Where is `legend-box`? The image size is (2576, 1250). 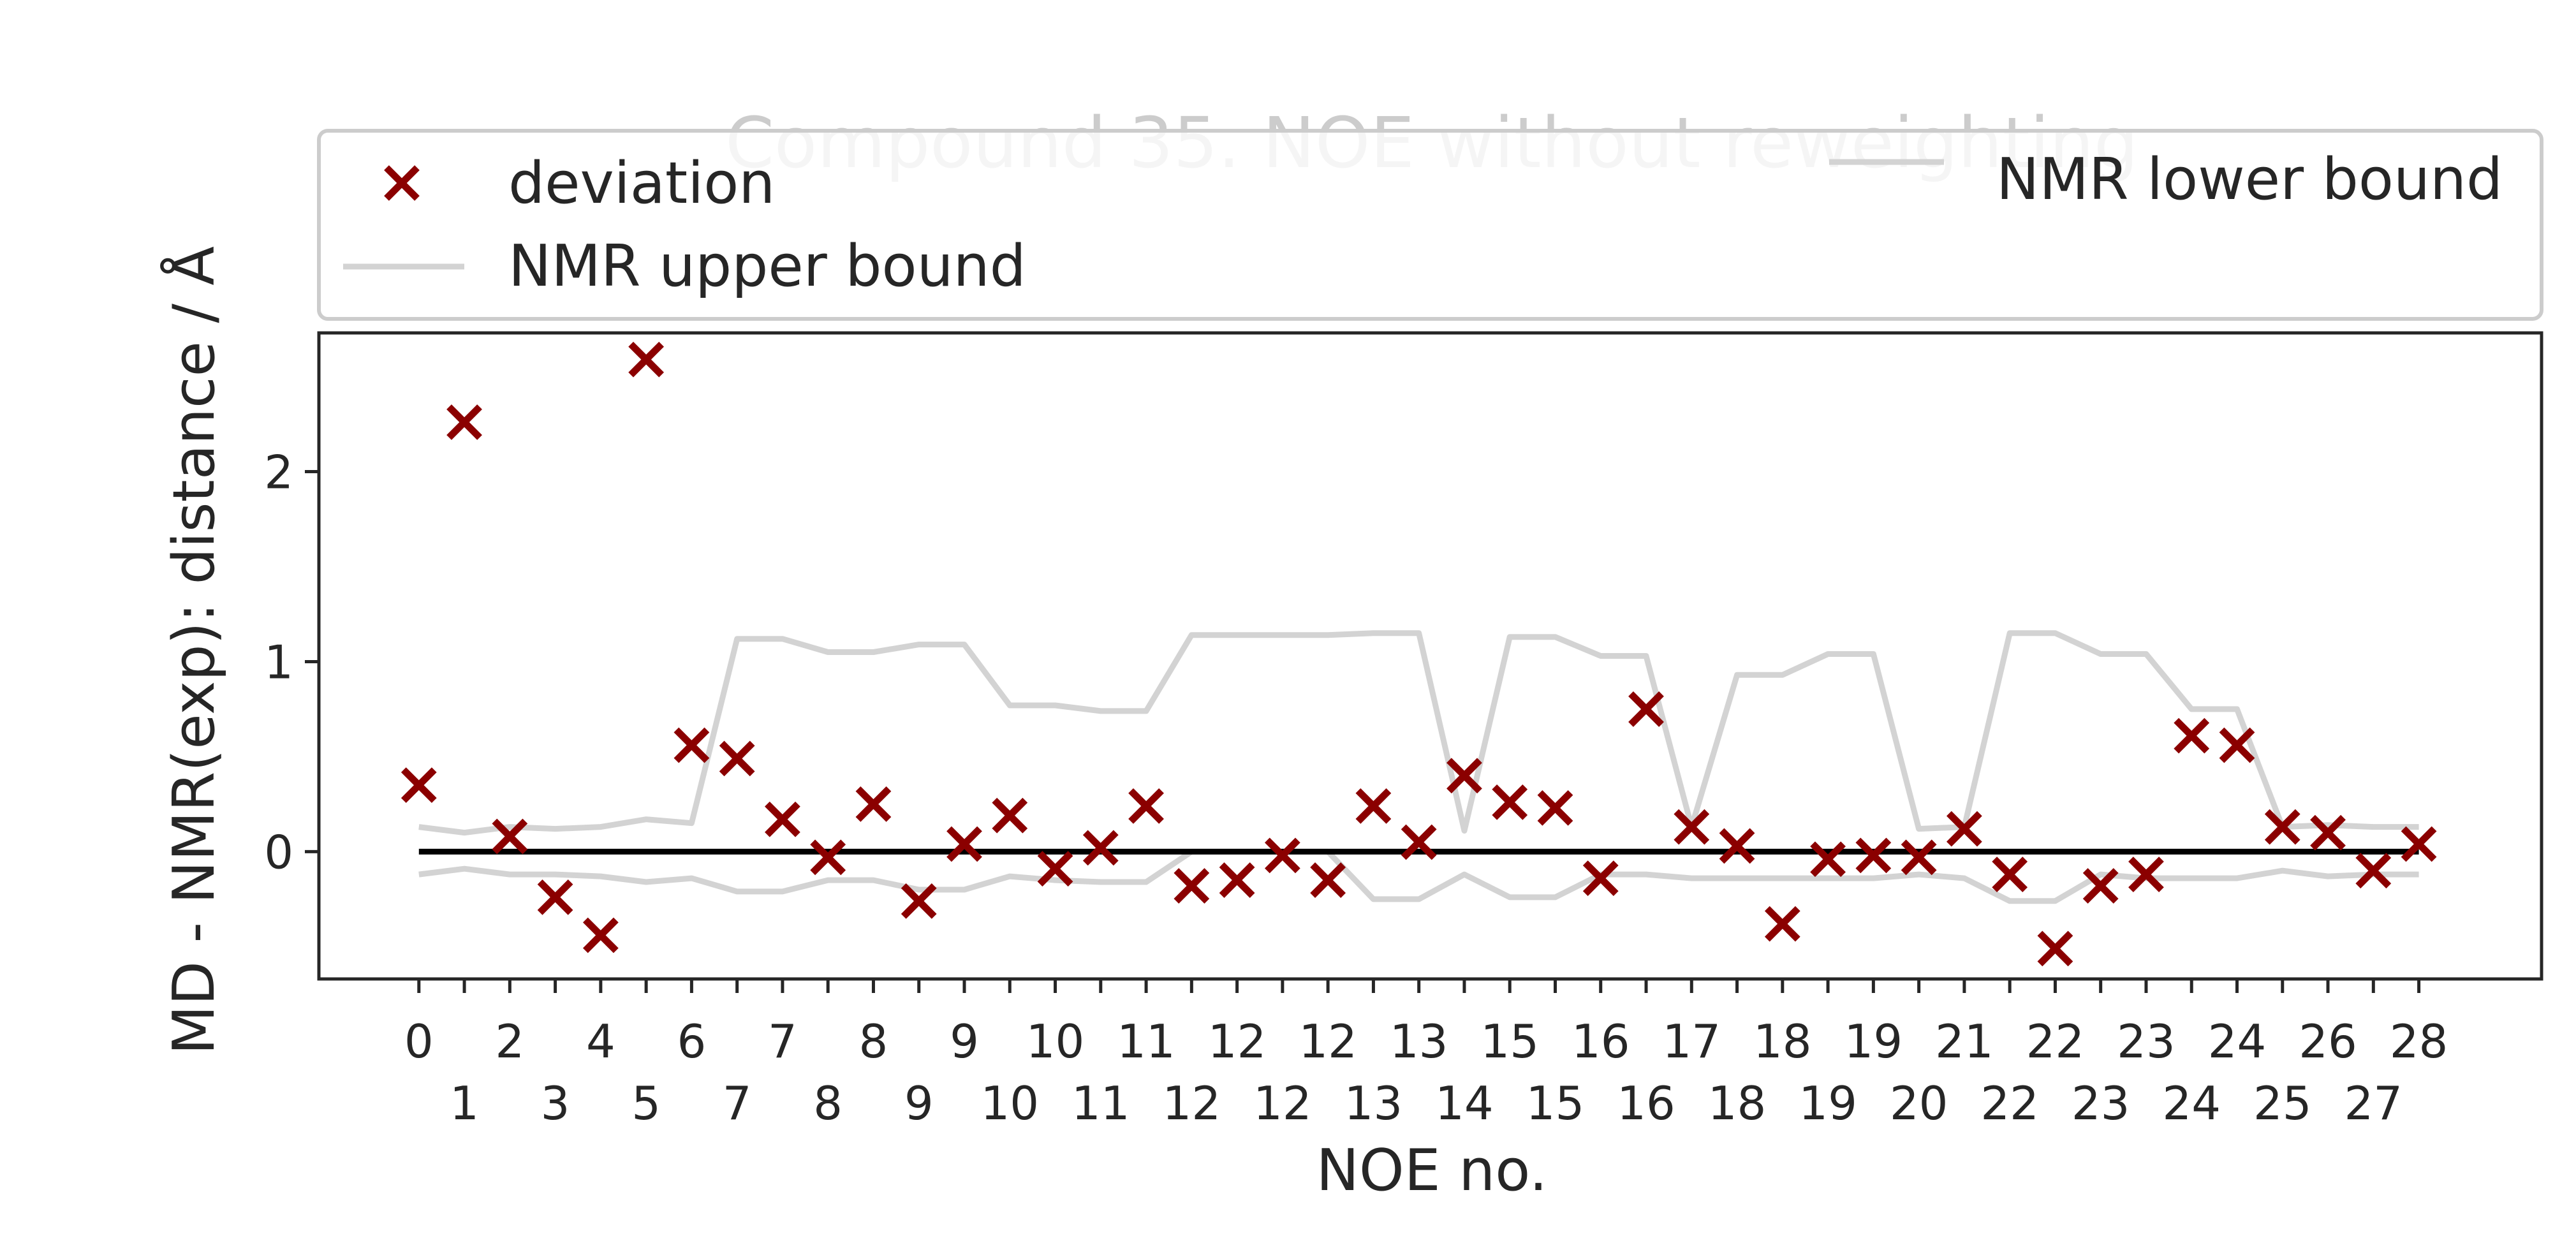
legend-box is located at coordinates (1430, 225).